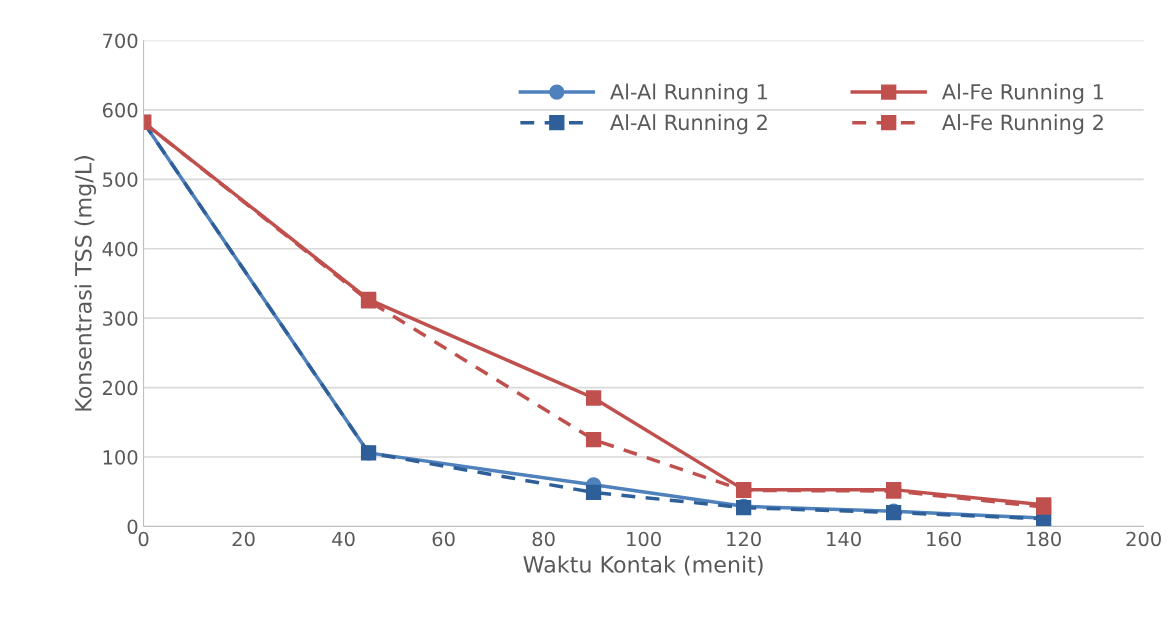  Describe the element at coordinates (944, 539) in the screenshot. I see `x-tick-label: 160` at that location.